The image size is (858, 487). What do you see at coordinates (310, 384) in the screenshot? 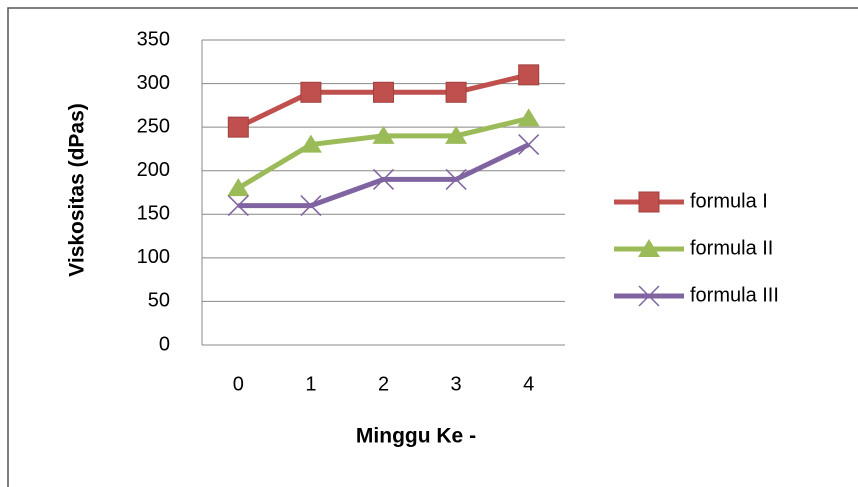
I see `x-tick-label: 1` at bounding box center [310, 384].